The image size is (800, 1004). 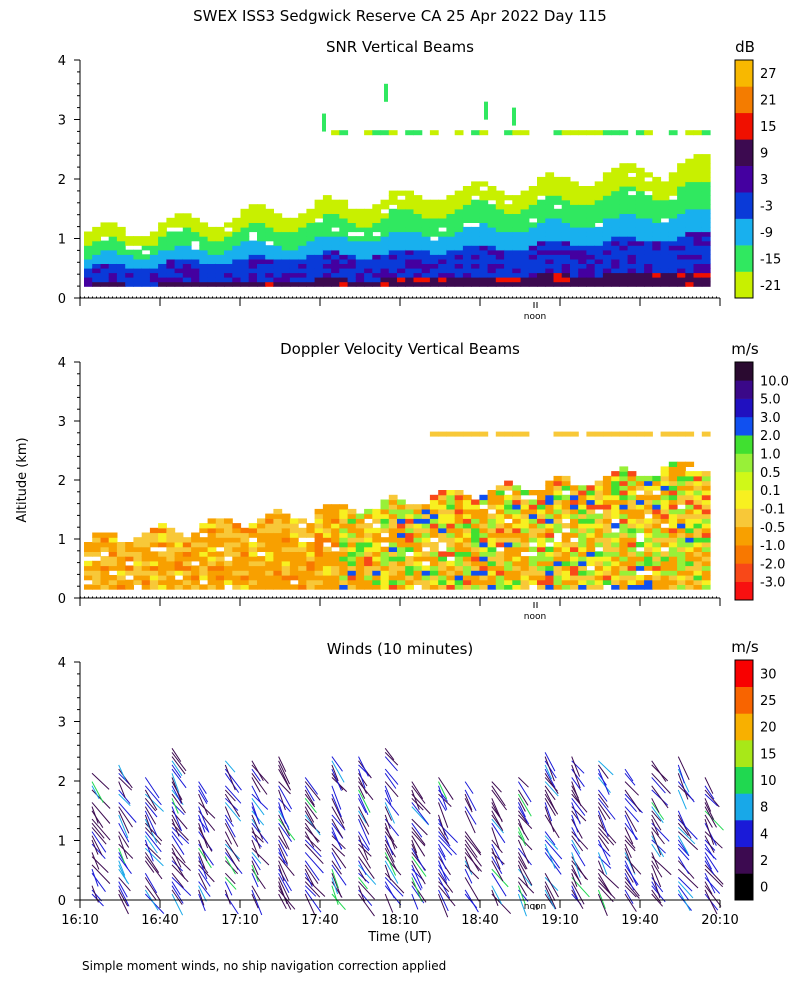 I want to click on y-tick-label: 2, so click(x=62, y=481).